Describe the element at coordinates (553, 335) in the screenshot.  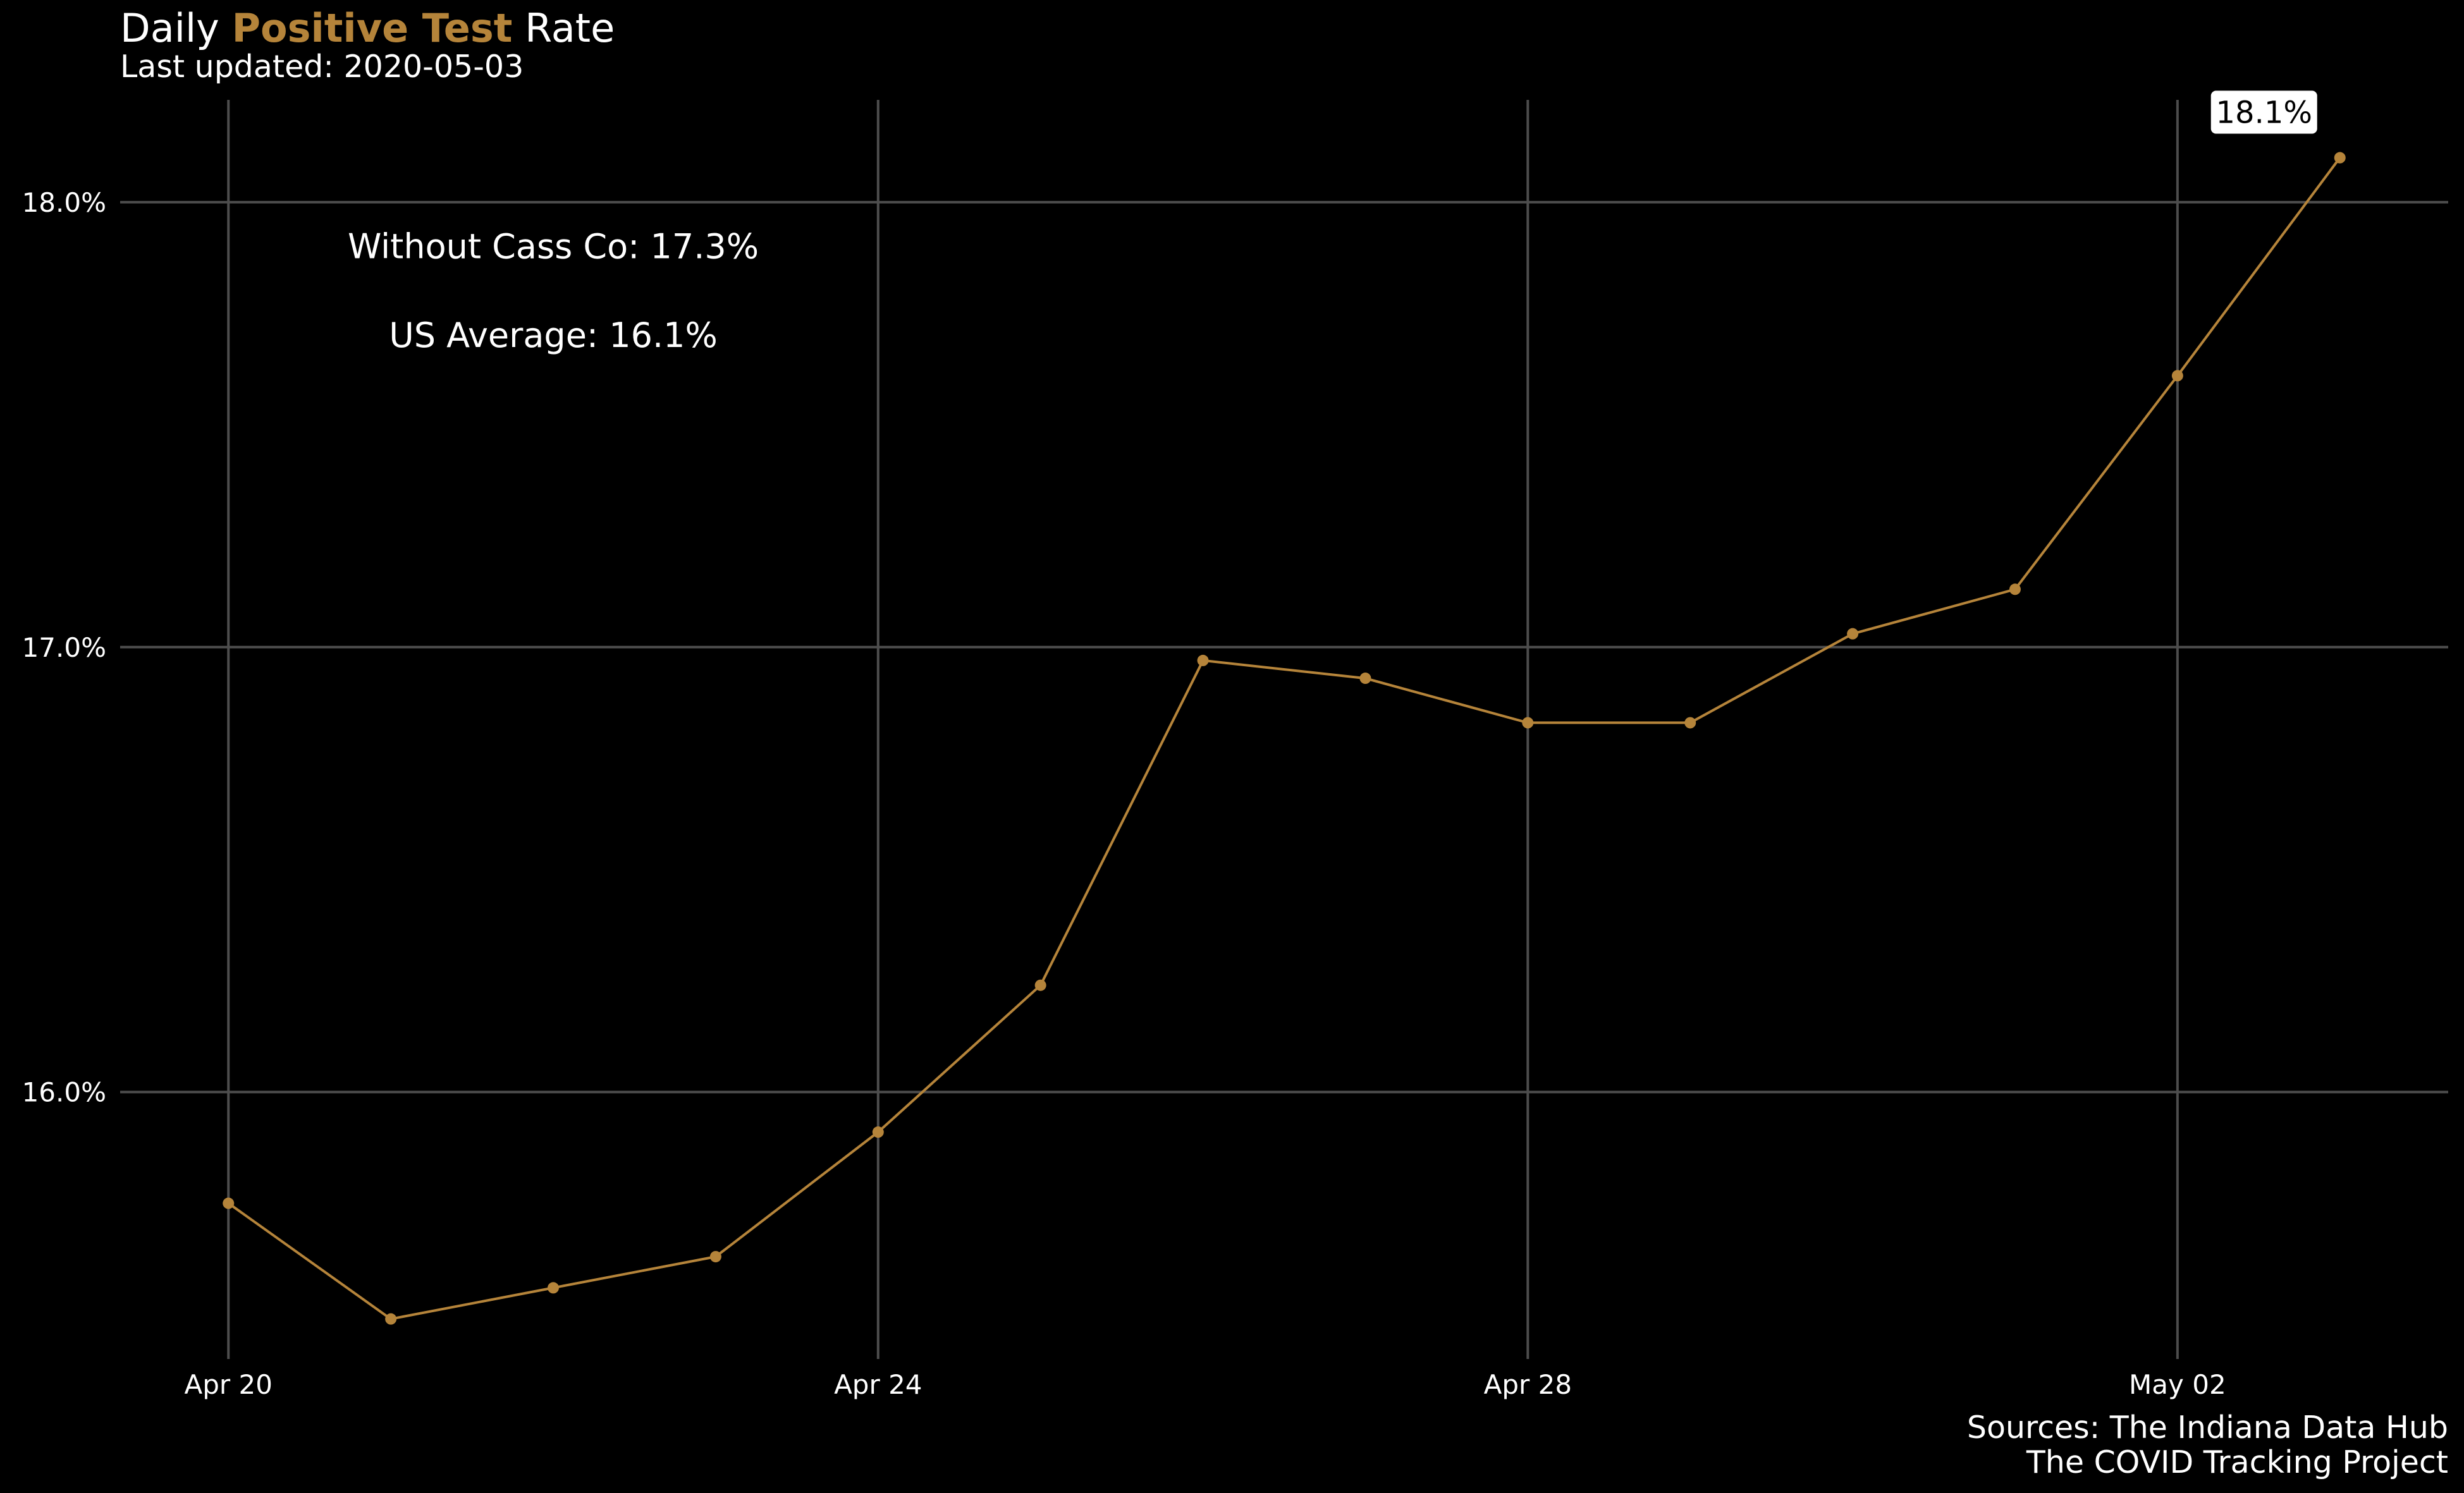
I see `annotation-text: US Average: 16.1%` at that location.